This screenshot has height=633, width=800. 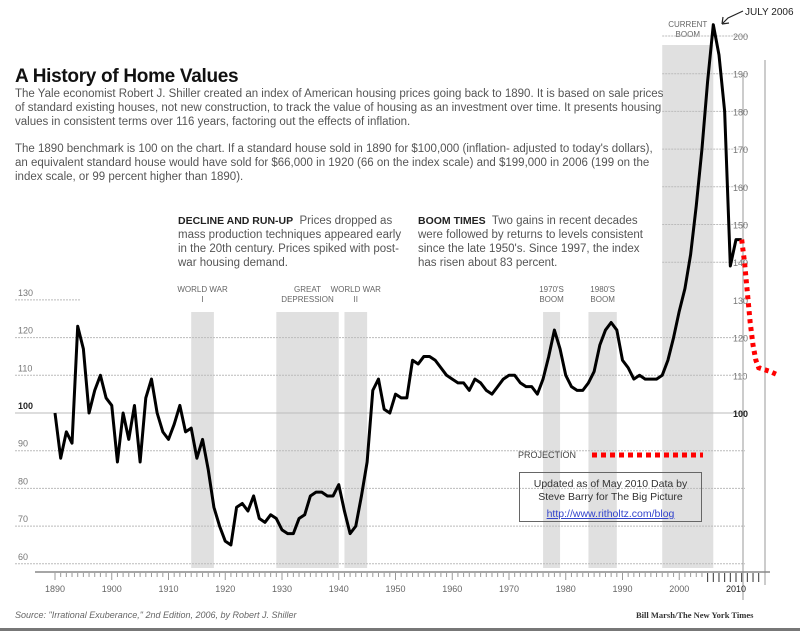 What do you see at coordinates (740, 226) in the screenshot?
I see `y-tick-right-150: 150` at bounding box center [740, 226].